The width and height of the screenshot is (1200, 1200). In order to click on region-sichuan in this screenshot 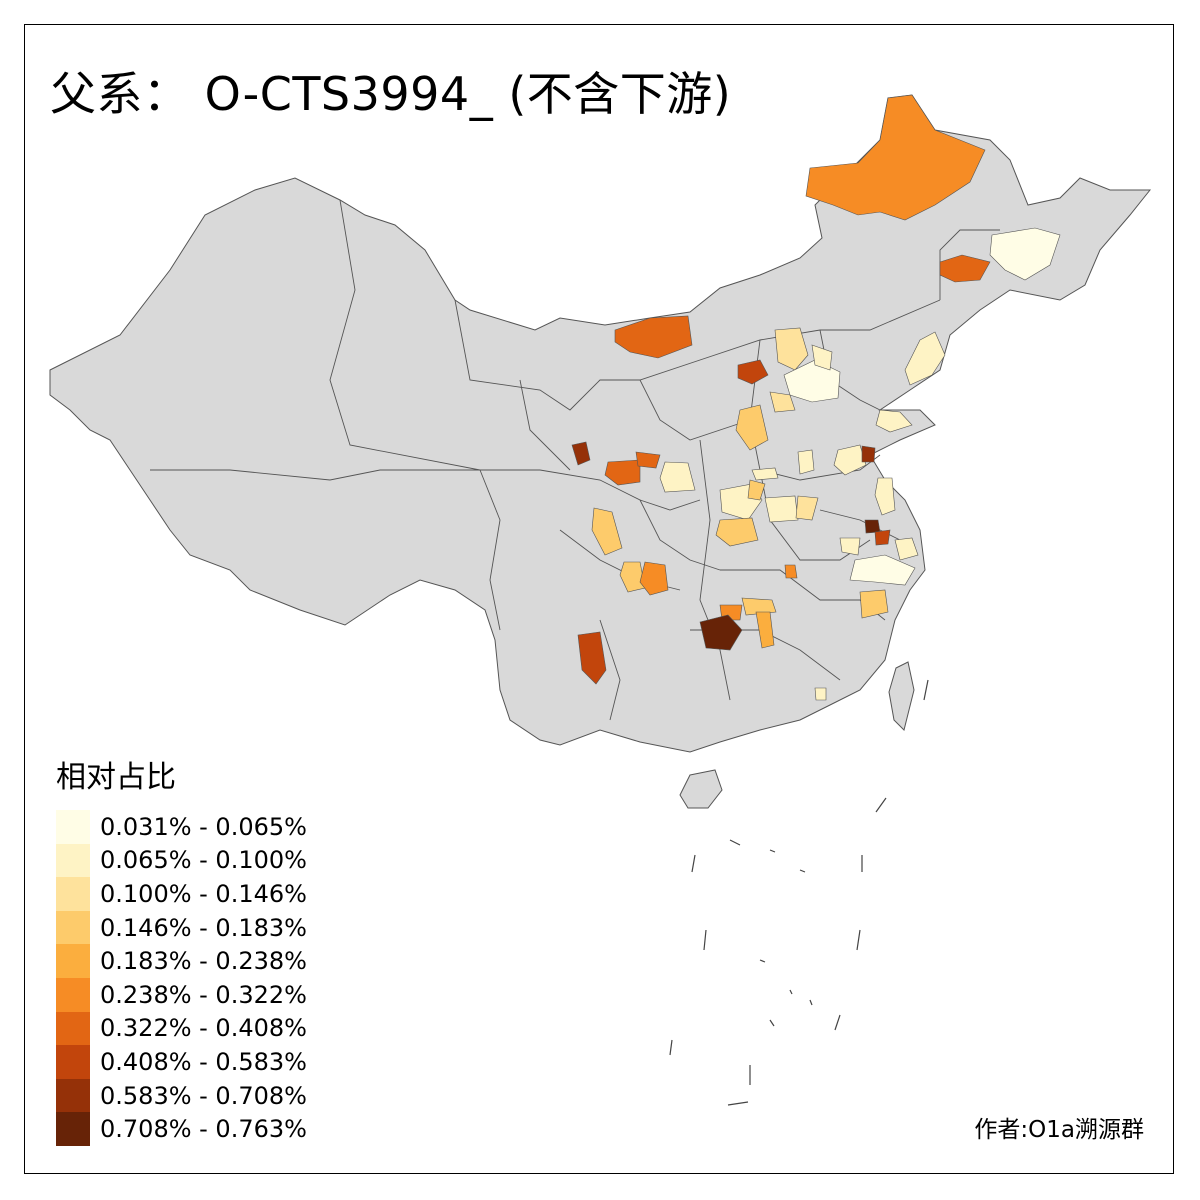, I will do `click(632, 577)`.